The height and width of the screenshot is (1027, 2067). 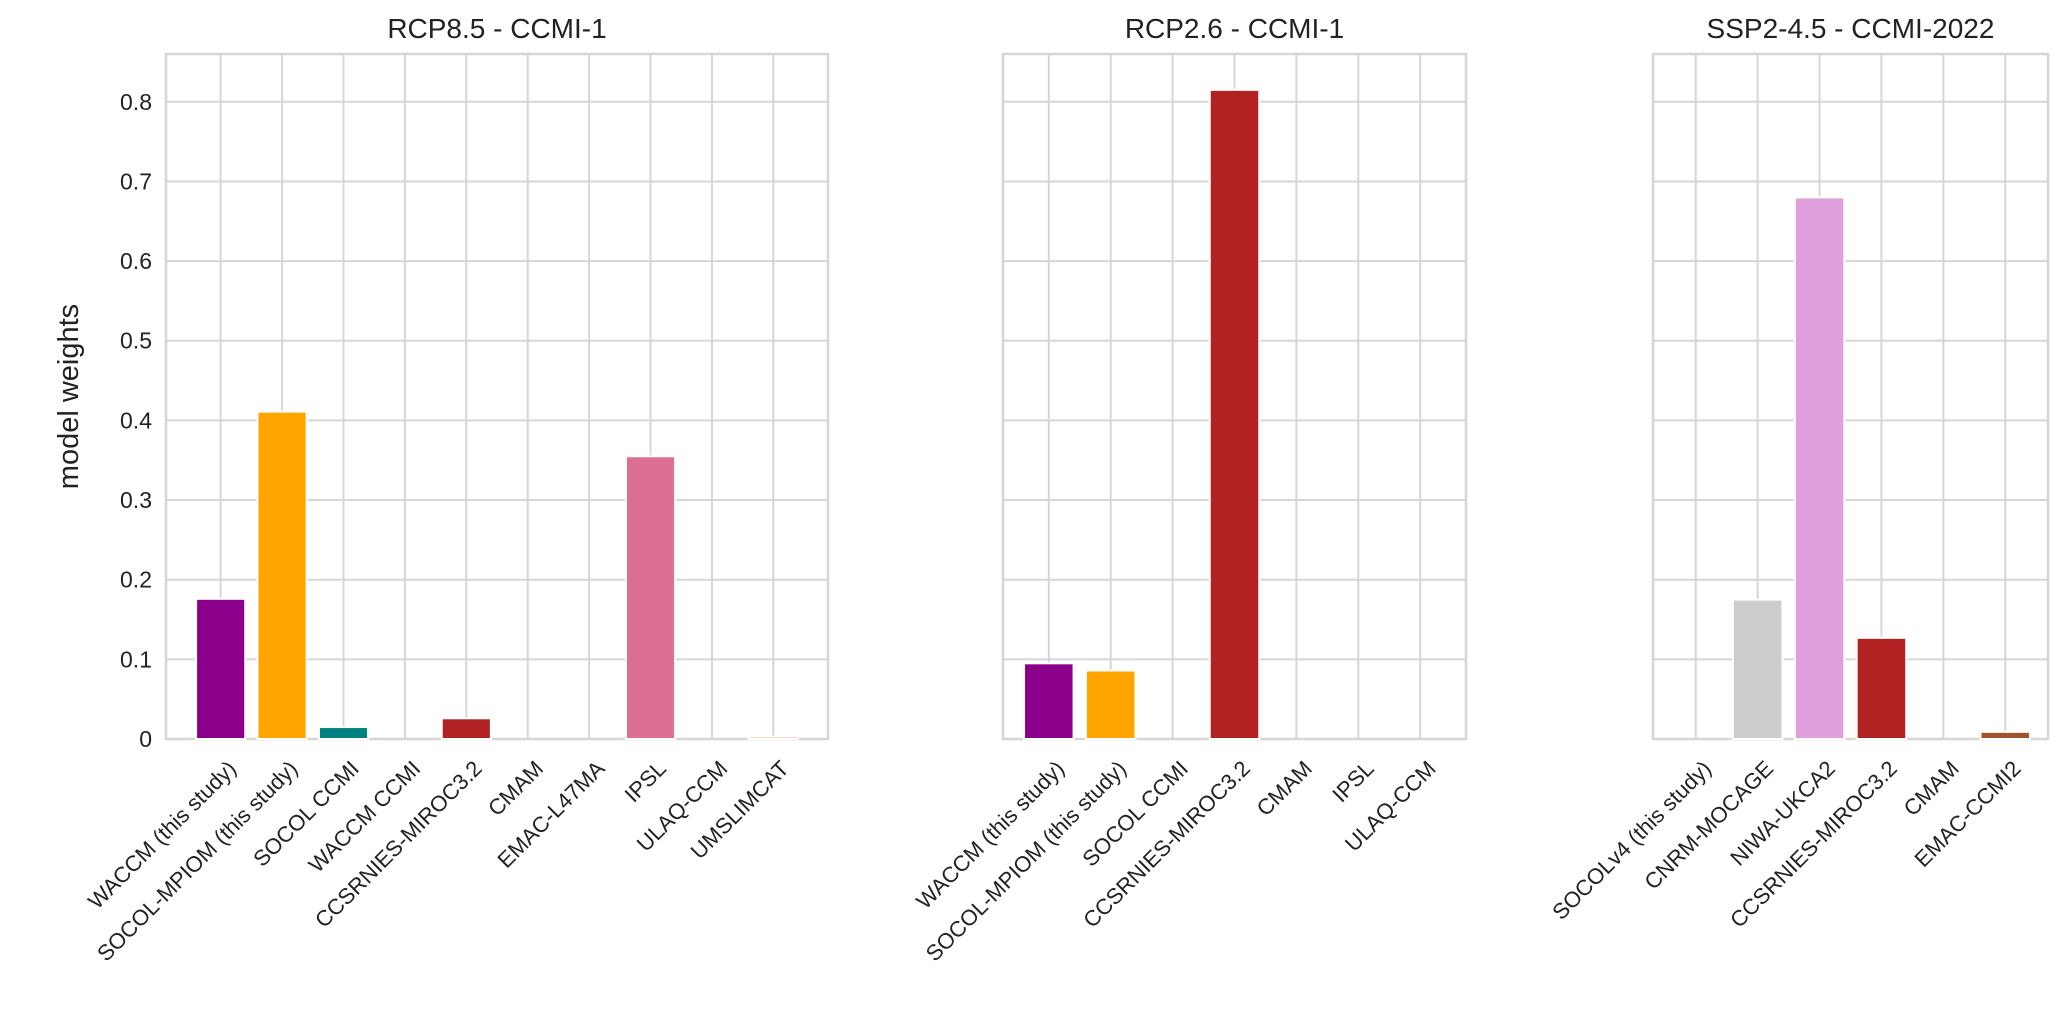 What do you see at coordinates (1757, 669) in the screenshot?
I see `bar-cnrm-mocage` at bounding box center [1757, 669].